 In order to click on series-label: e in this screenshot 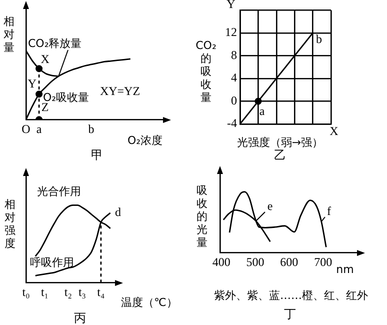, I will do `click(270, 206)`.